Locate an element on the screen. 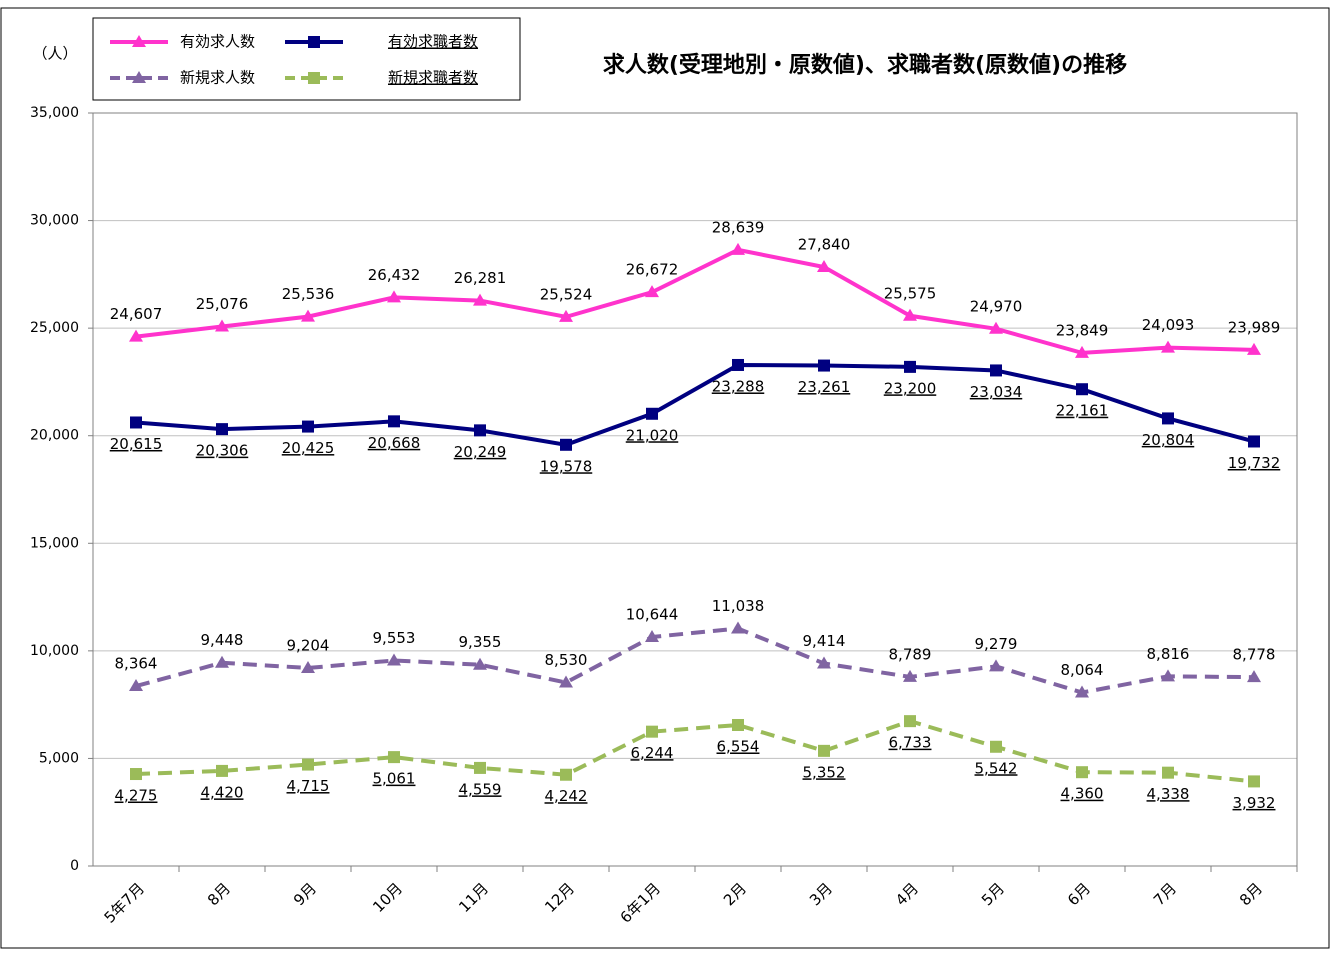  data-label: 3,932 is located at coordinates (1254, 803).